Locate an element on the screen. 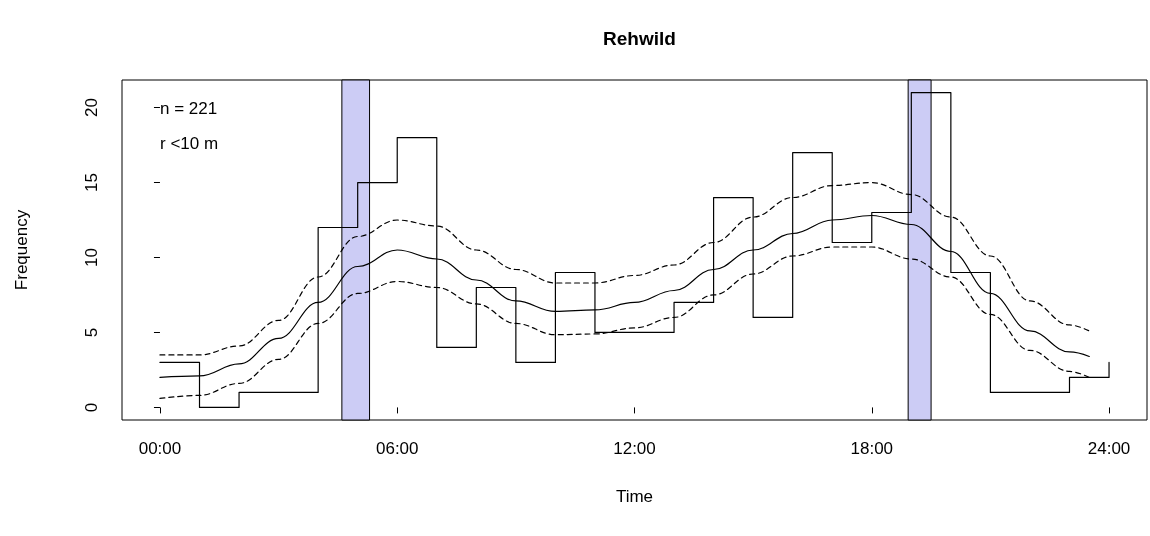 The image size is (1150, 536). annotation: n = 221 is located at coordinates (189, 108).